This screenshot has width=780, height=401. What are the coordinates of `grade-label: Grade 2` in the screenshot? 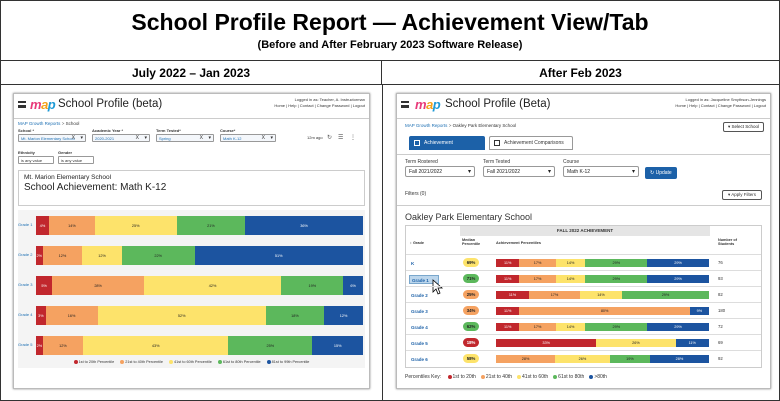 It's located at (25, 254).